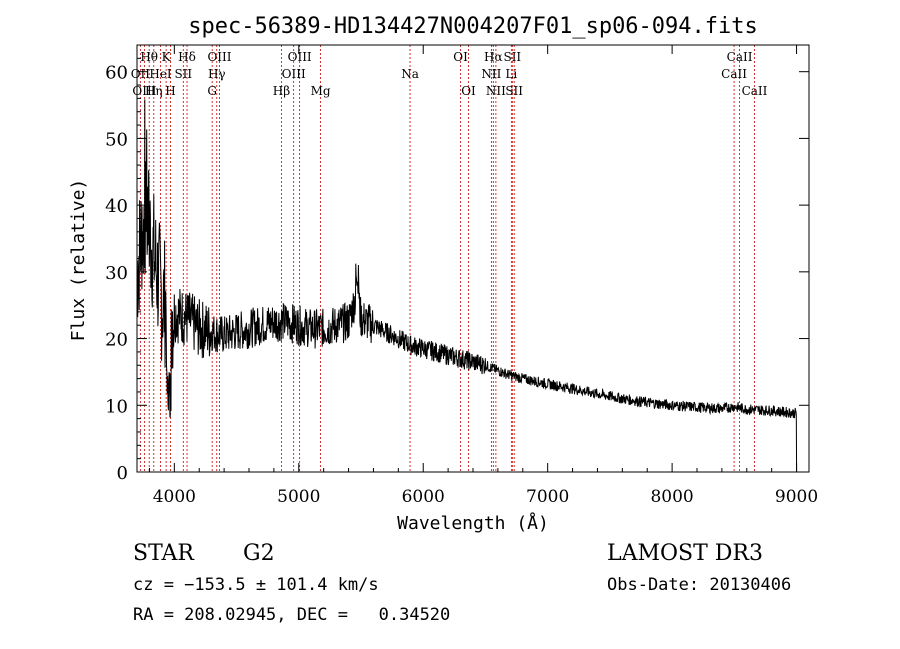 This screenshot has width=900, height=649. Describe the element at coordinates (473, 523) in the screenshot. I see `x-axis-label: Wavelength (Å)` at that location.